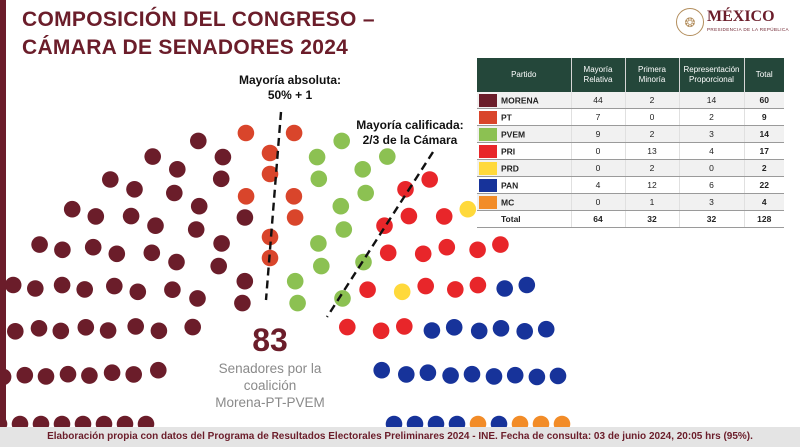 The width and height of the screenshot is (800, 447). Describe the element at coordinates (524, 185) in the screenshot. I see `party-cell: PAN` at that location.